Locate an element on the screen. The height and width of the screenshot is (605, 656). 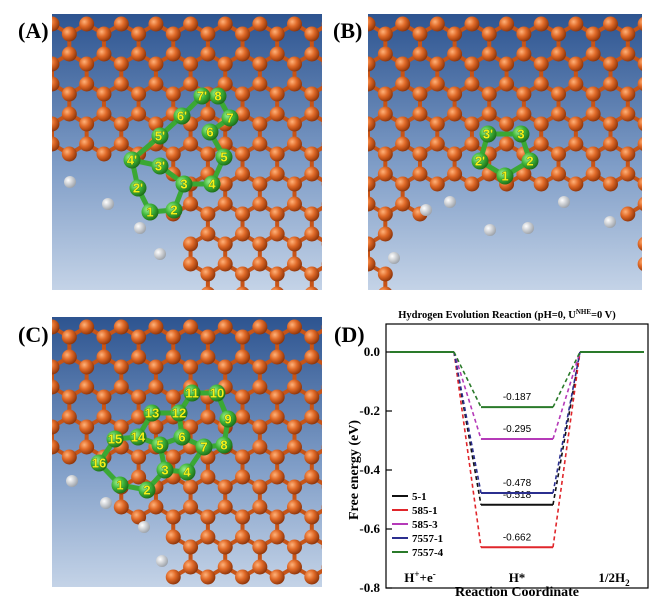
atom-label: 2 is located at coordinates (173, 210).